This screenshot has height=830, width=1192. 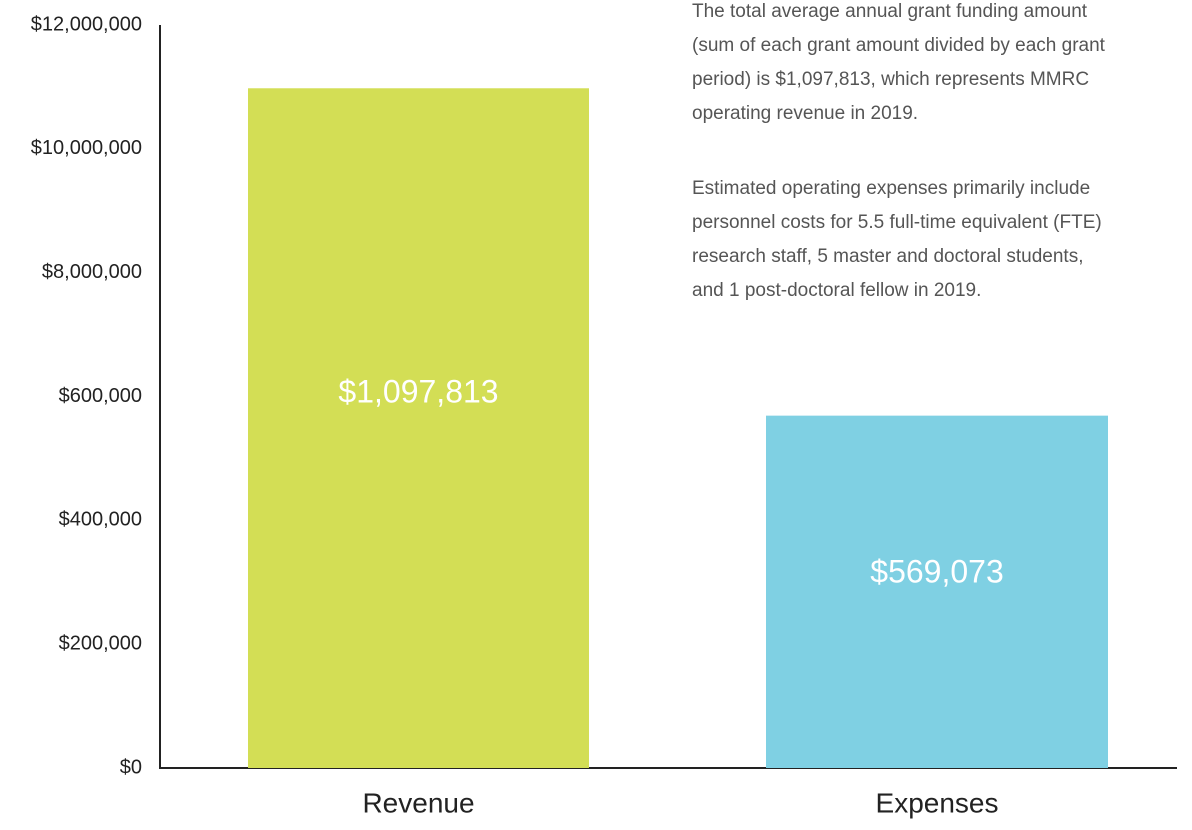 What do you see at coordinates (100, 643) in the screenshot?
I see `y-tick-label: $200,000` at bounding box center [100, 643].